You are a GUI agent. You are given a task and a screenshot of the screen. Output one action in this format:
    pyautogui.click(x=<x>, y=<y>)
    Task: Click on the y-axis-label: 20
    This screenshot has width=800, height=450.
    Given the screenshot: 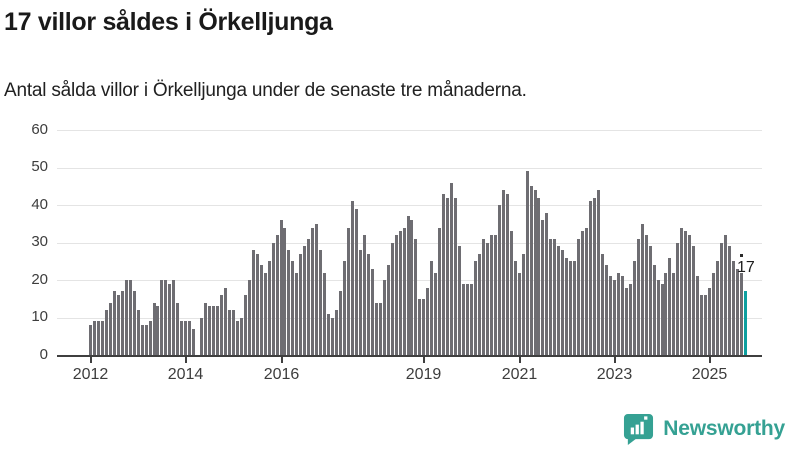 What is the action you would take?
    pyautogui.click(x=39, y=279)
    